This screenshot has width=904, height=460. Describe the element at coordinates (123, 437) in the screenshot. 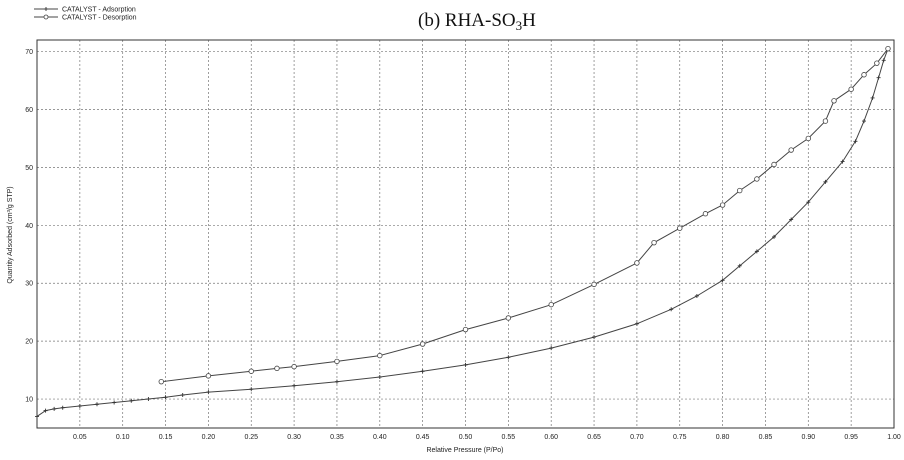

I see `x-tick-label: 0.10` at that location.